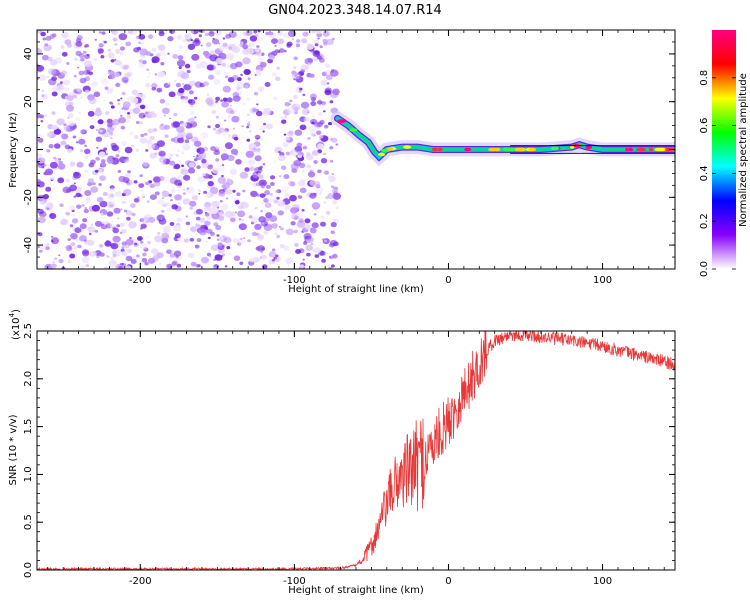  Describe the element at coordinates (28, 149) in the screenshot. I see `y-tick-label: 0` at that location.